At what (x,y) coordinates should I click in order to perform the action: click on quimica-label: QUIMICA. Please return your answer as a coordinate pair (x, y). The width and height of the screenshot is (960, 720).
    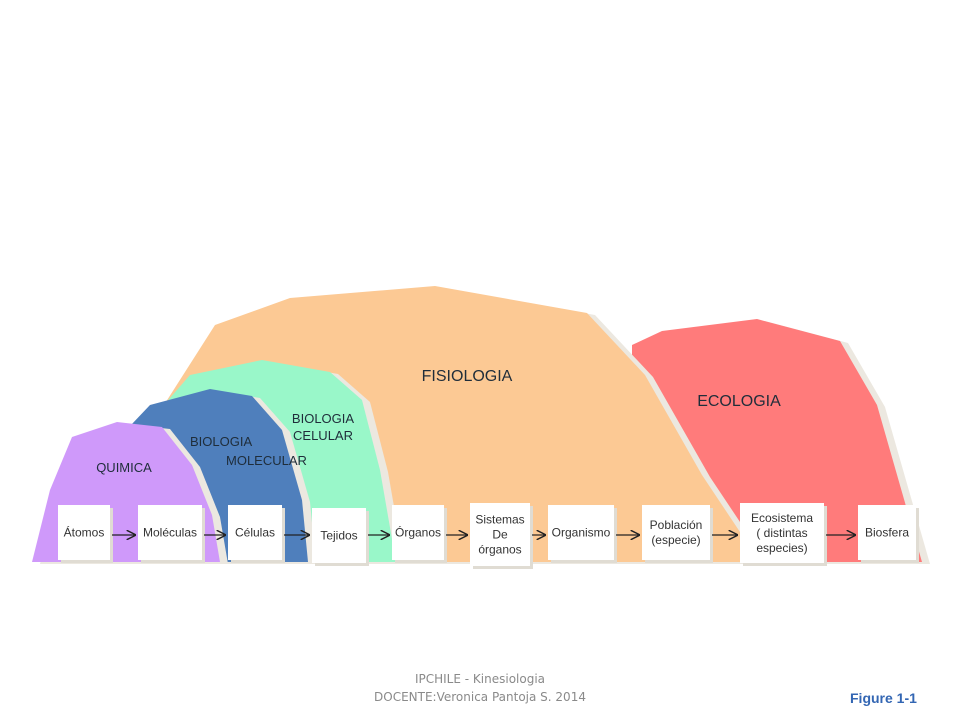
    Looking at the image, I should click on (124, 467).